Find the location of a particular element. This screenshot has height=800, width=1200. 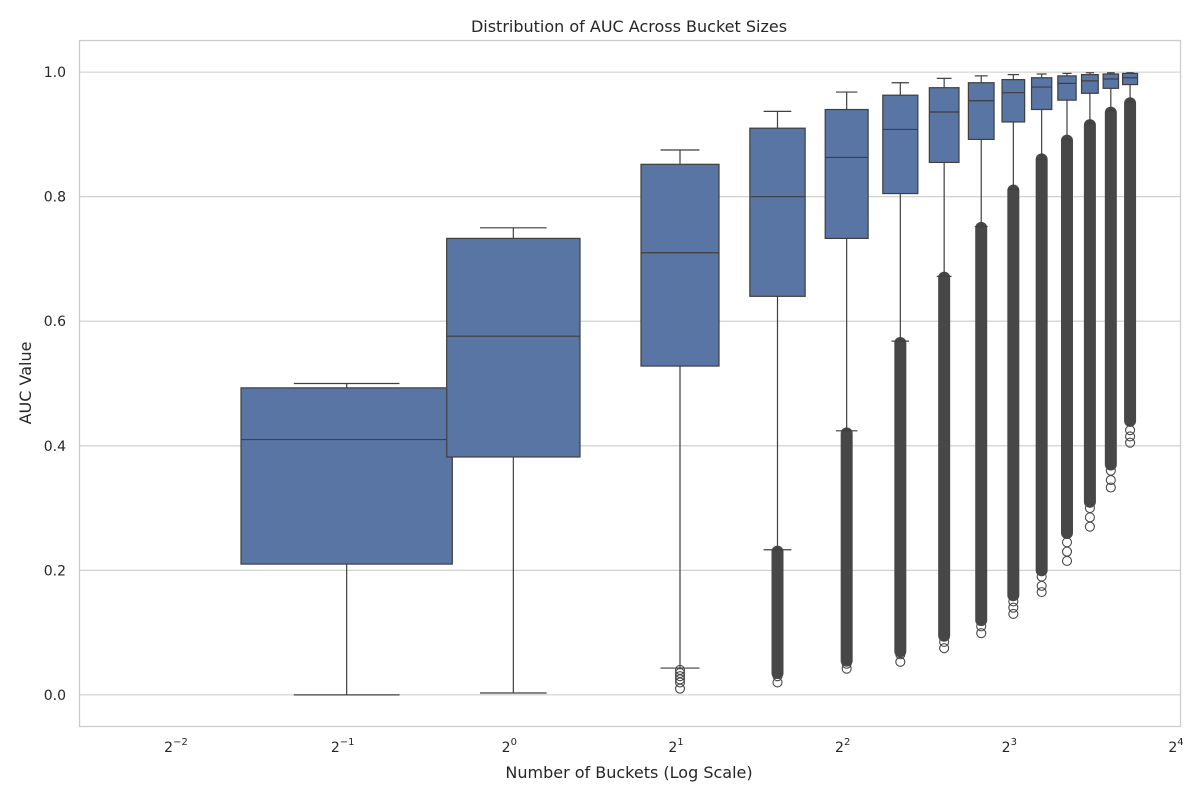

y-tick-label: 0.2 is located at coordinates (55, 571).